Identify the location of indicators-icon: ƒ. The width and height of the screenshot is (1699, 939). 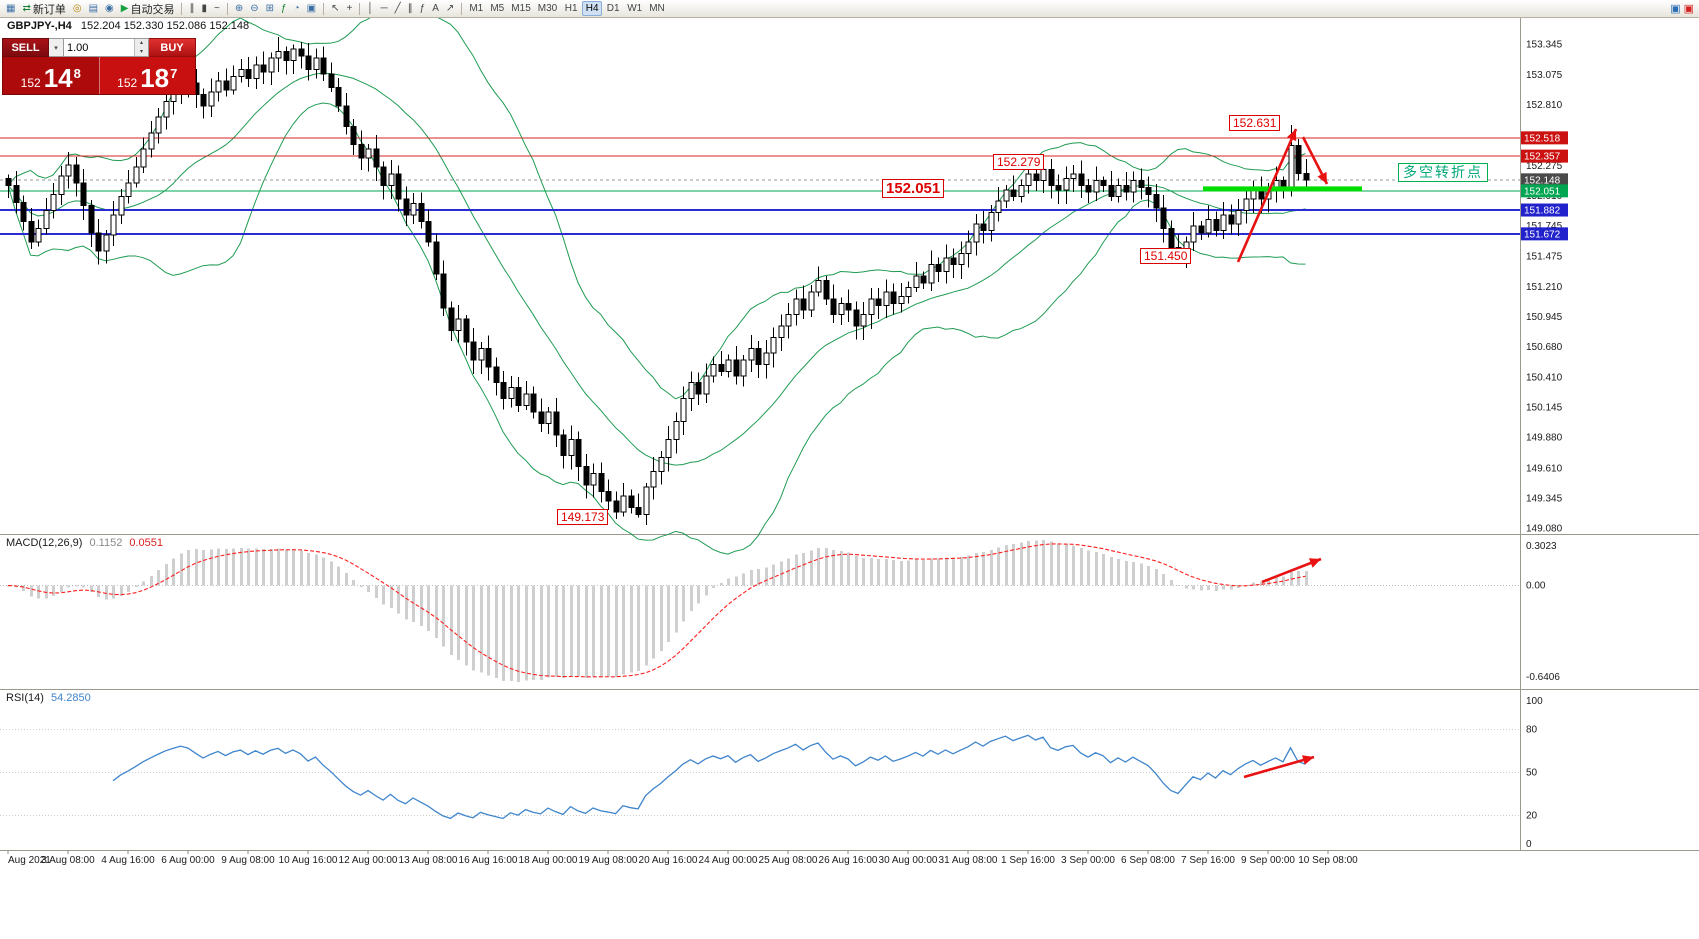
(284, 8).